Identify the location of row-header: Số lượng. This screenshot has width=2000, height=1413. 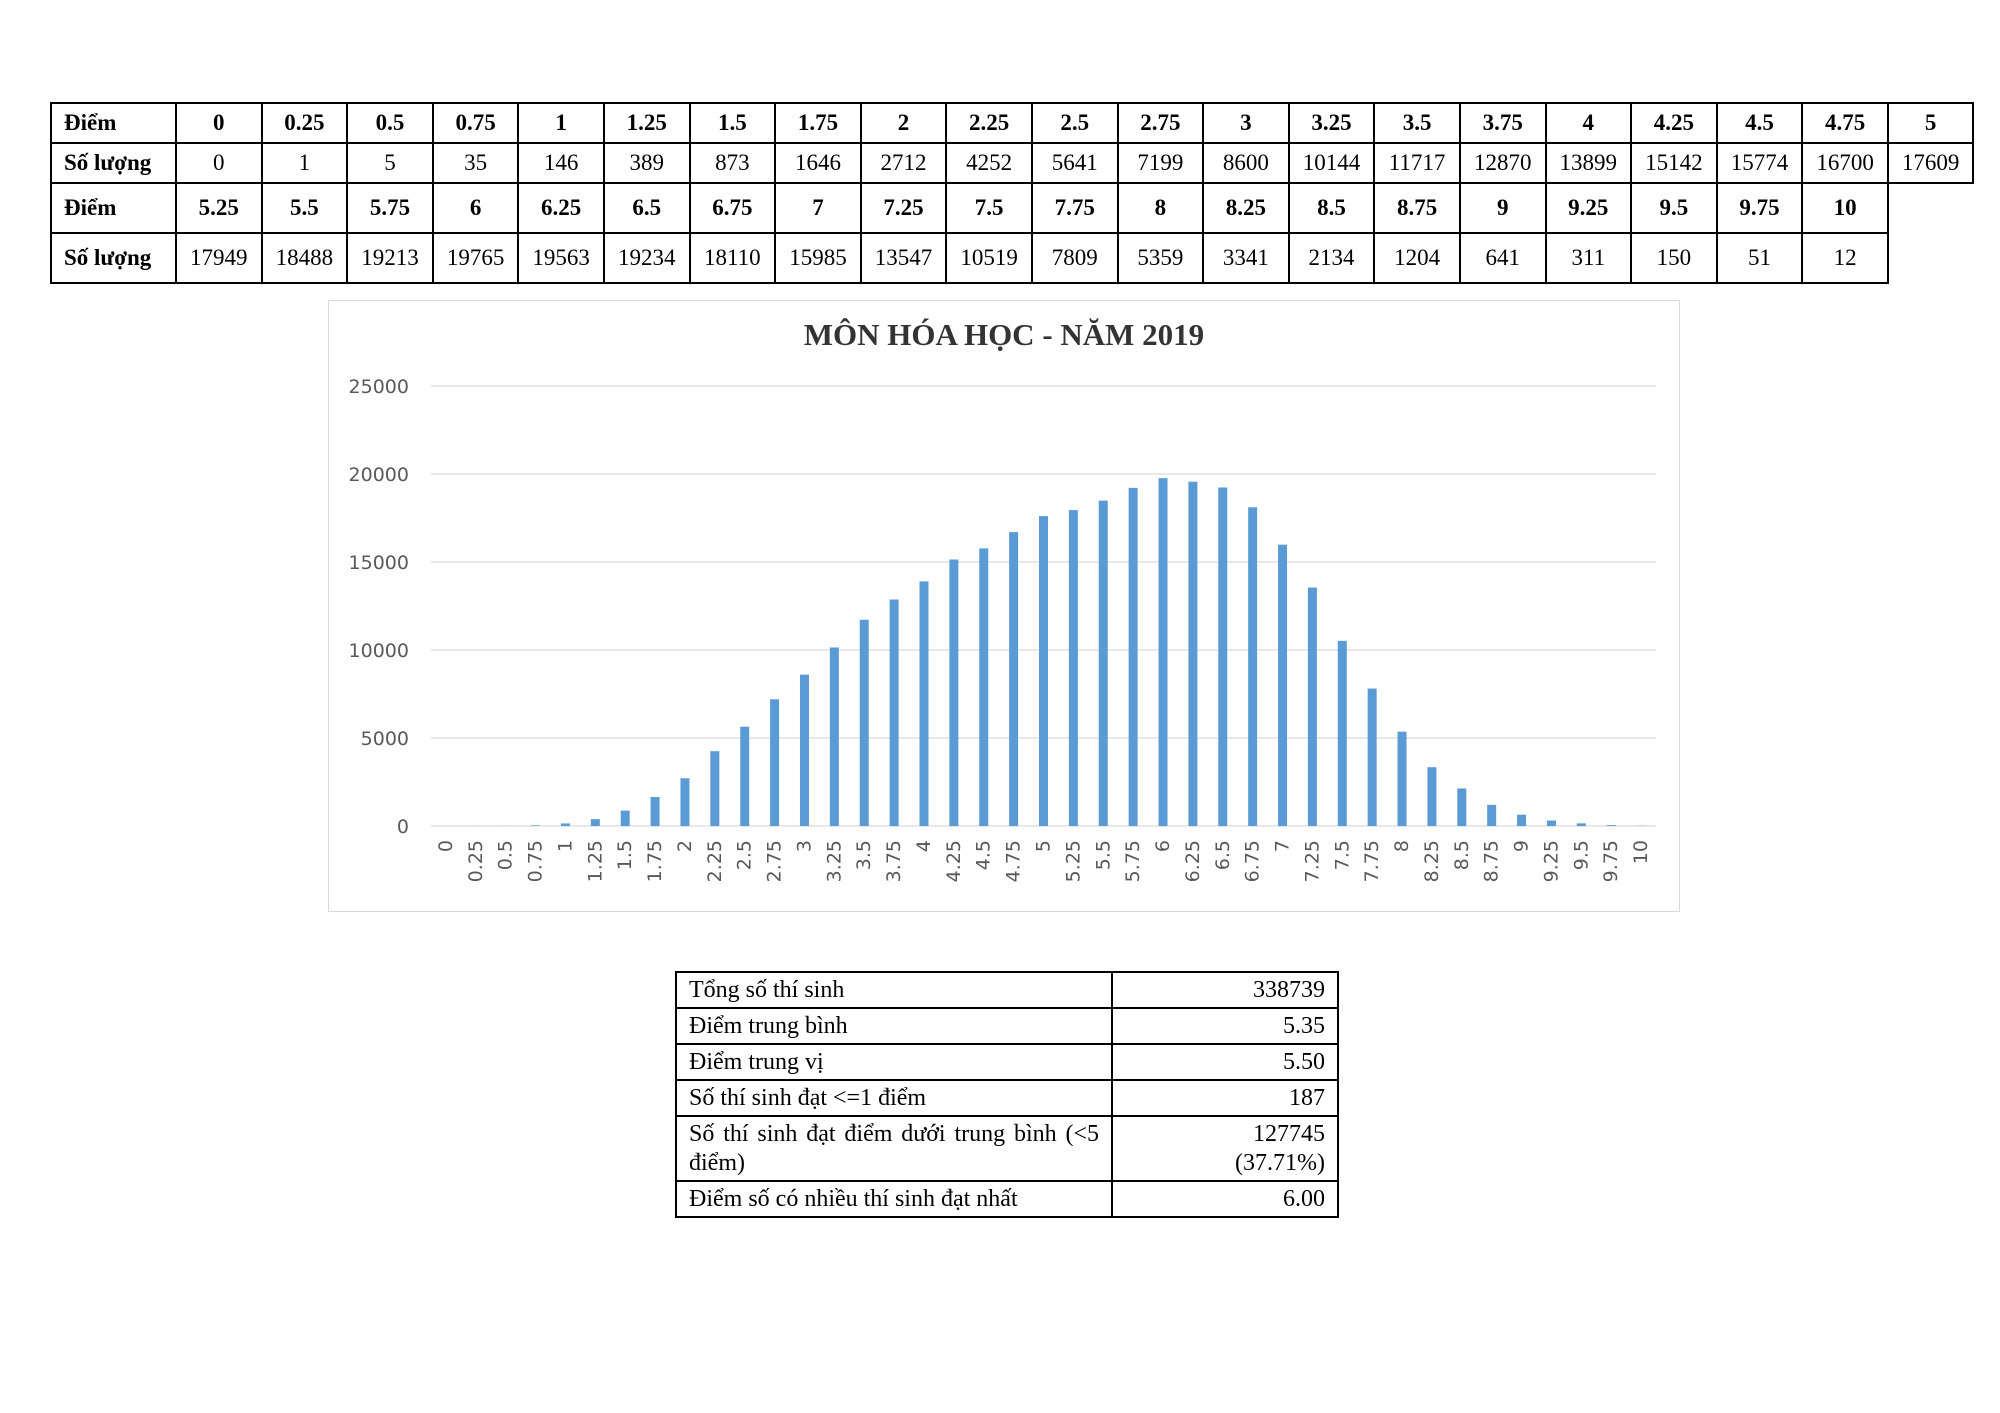
(113, 163).